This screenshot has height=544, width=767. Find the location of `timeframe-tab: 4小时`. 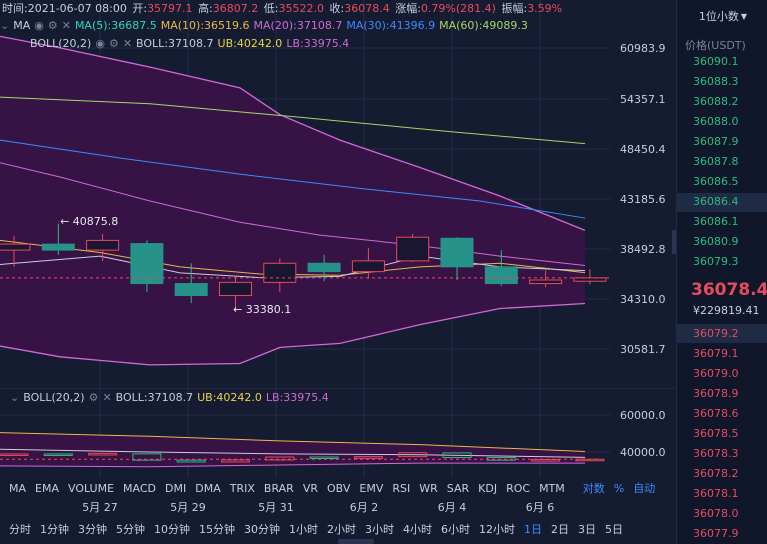

timeframe-tab: 4小时 is located at coordinates (417, 529).